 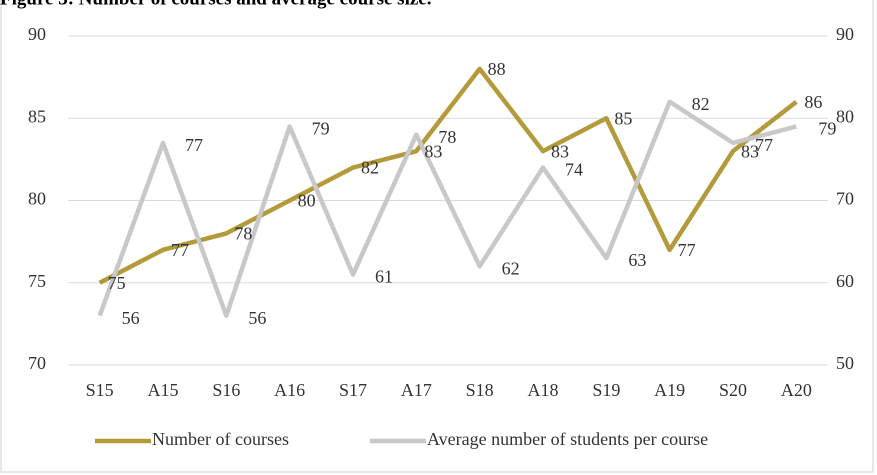 I want to click on y2-tick-label: 60, so click(x=845, y=281).